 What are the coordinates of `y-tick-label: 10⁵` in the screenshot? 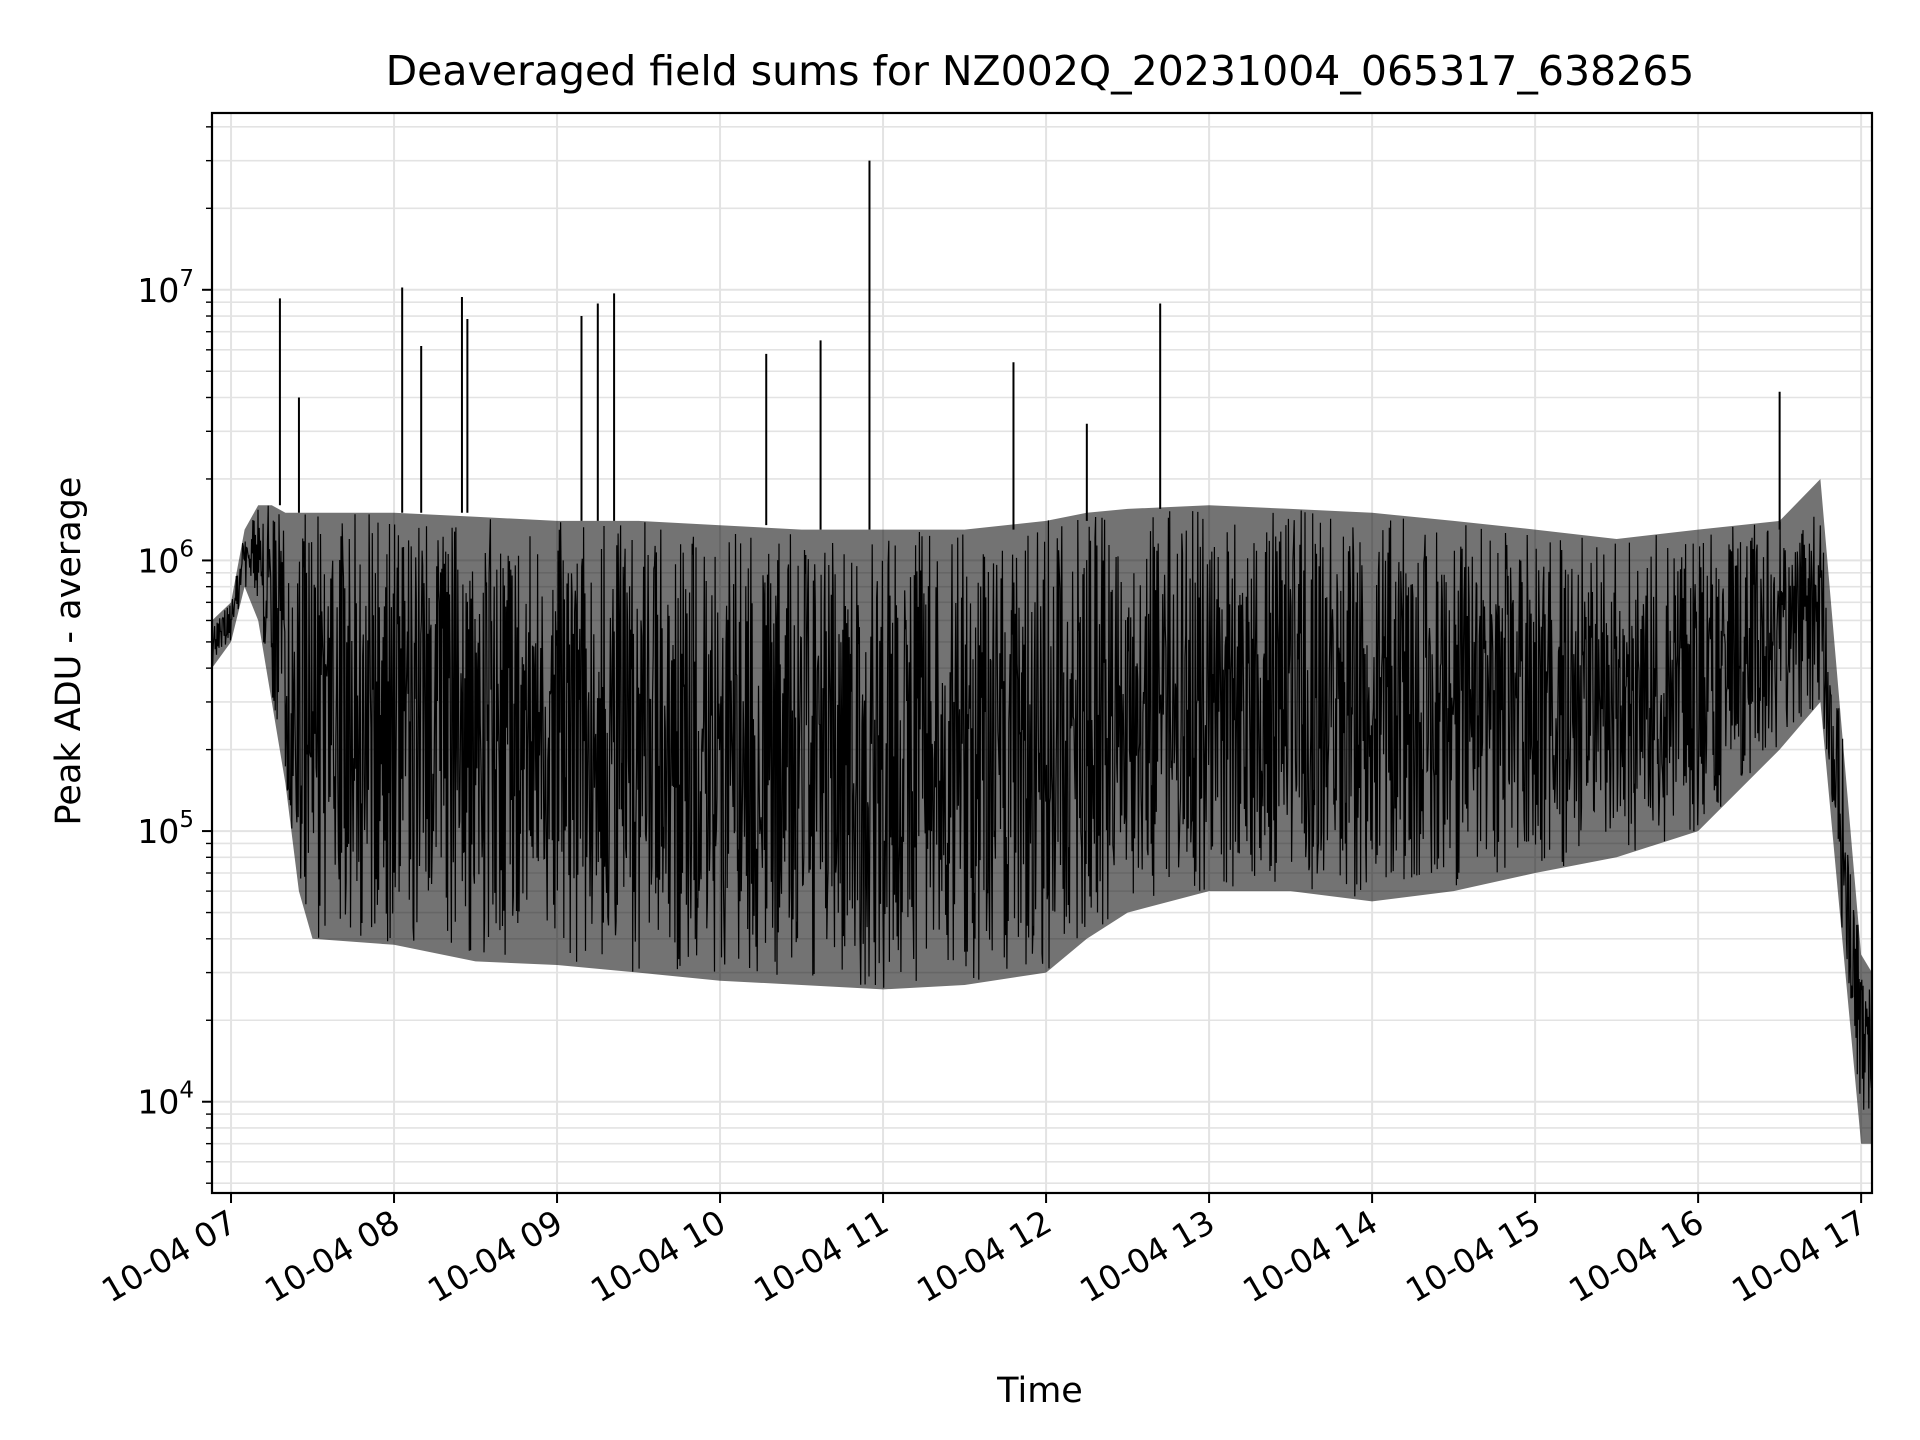 It's located at (165, 829).